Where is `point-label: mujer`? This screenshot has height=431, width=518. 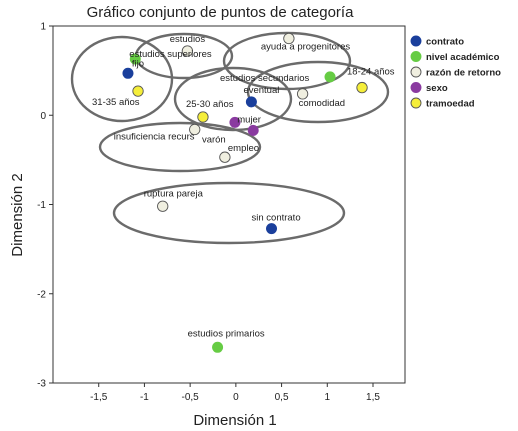 point-label: mujer is located at coordinates (249, 119).